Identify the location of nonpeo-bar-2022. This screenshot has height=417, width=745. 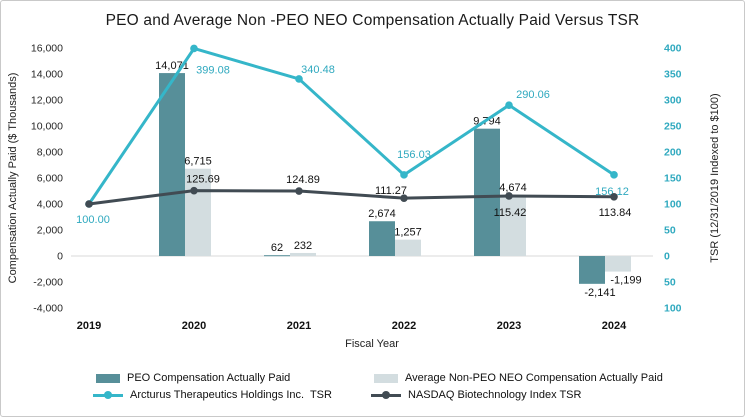
(408, 247).